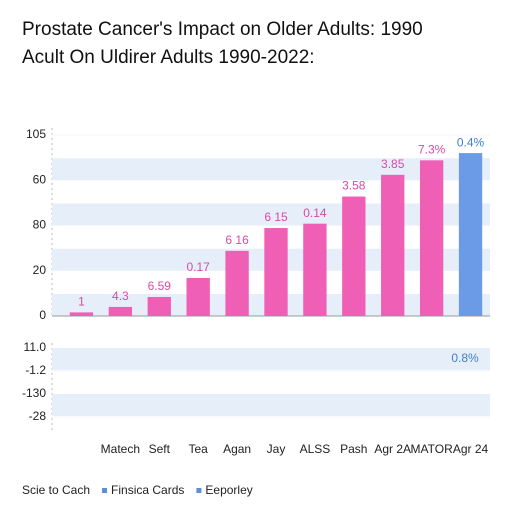 The image size is (512, 512). What do you see at coordinates (354, 186) in the screenshot?
I see `bar-label: 3.58` at bounding box center [354, 186].